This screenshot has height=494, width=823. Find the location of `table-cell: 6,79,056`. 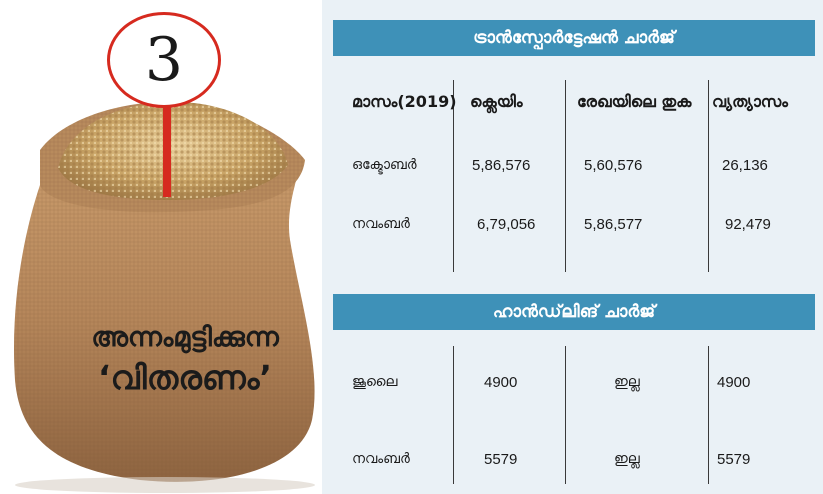

table-cell: 6,79,056 is located at coordinates (506, 224).